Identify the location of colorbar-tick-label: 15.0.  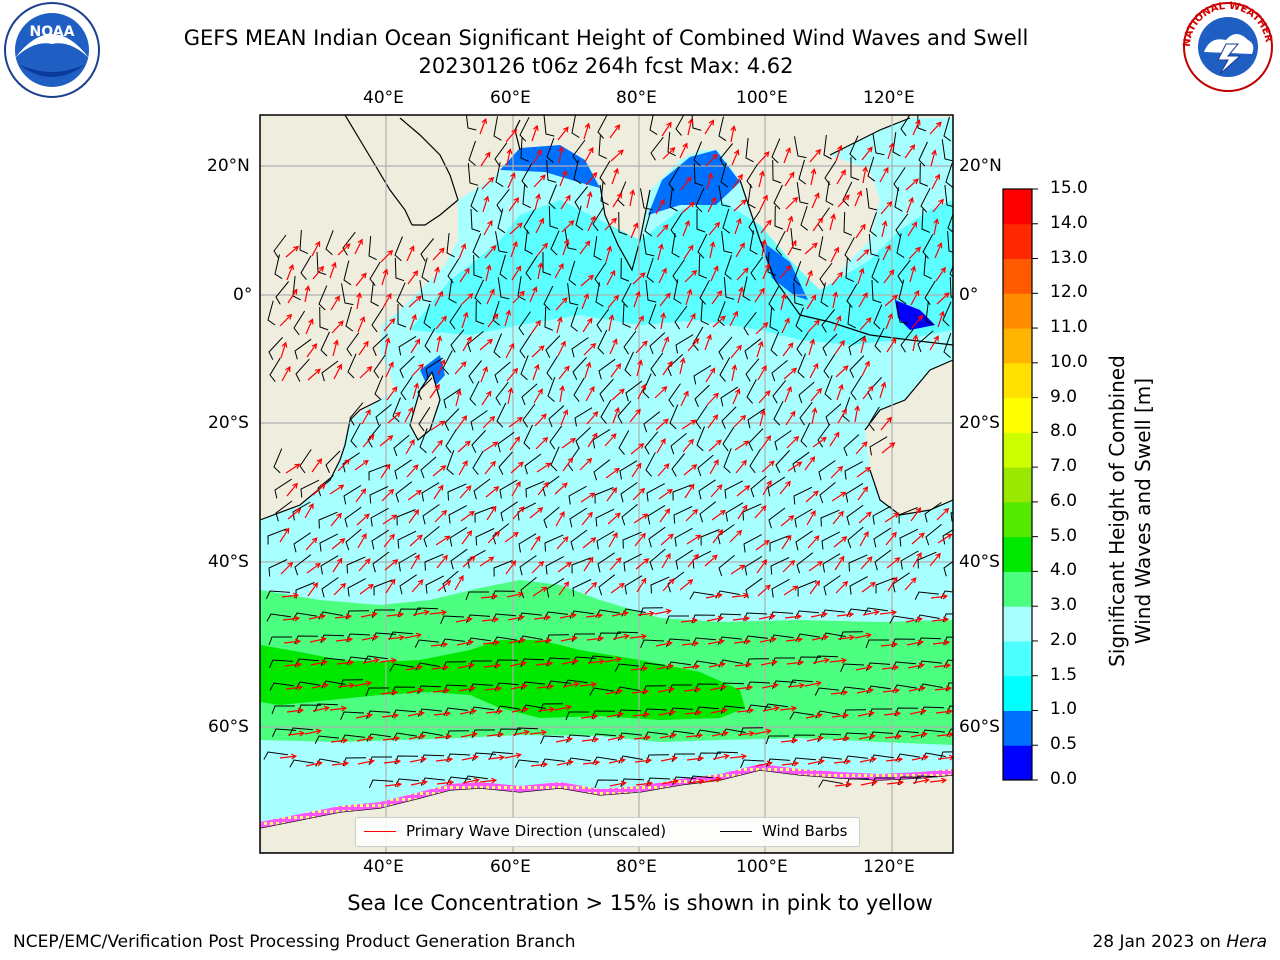
(1069, 188).